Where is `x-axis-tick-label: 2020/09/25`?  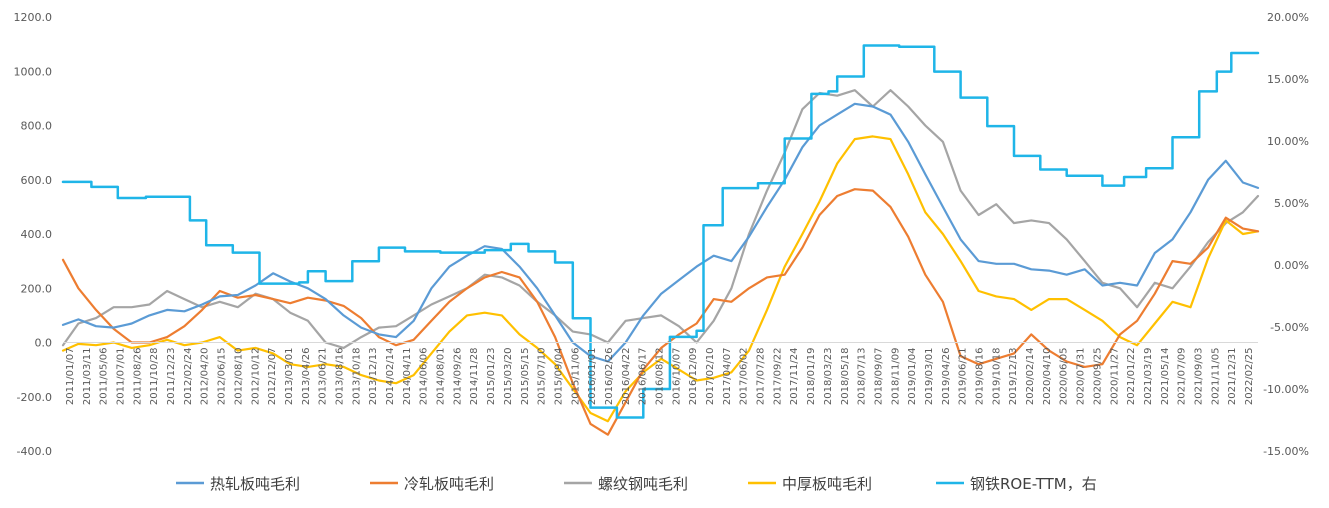 x-axis-tick-label: 2020/09/25 is located at coordinates (1097, 377).